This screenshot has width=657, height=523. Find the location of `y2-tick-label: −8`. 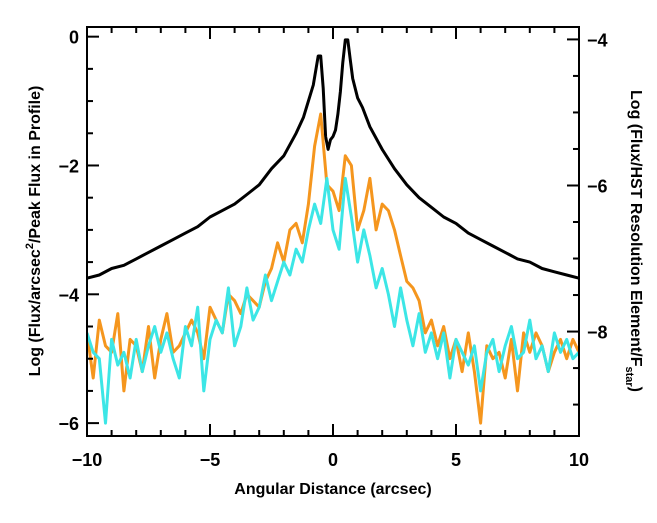

y2-tick-label: −8 is located at coordinates (597, 333).